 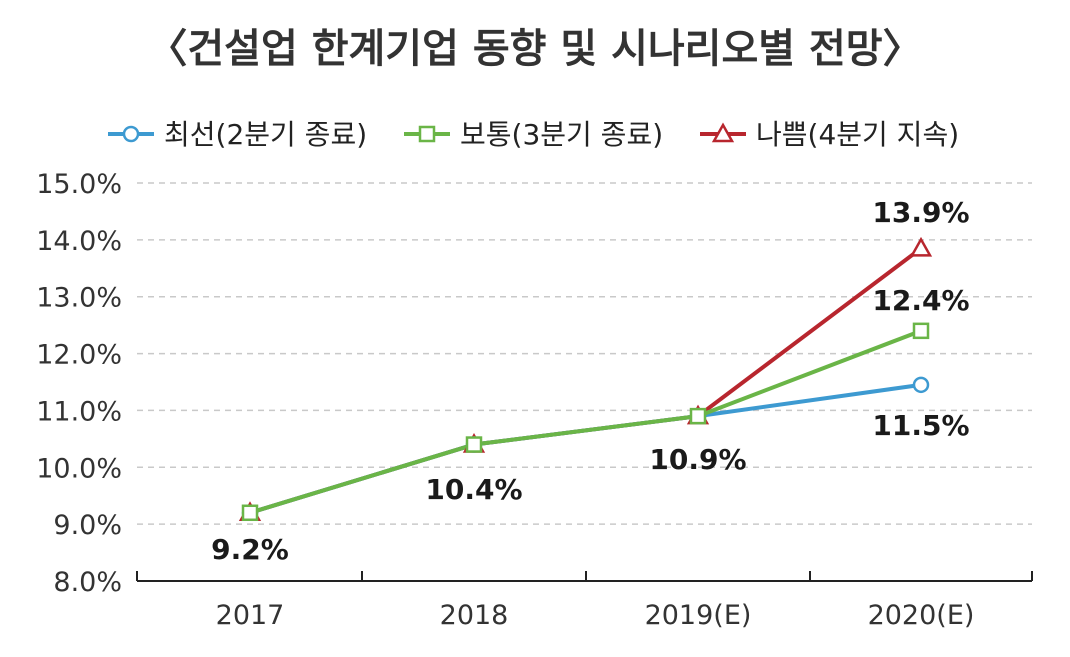 I want to click on data-label: 12.4%, so click(x=920, y=300).